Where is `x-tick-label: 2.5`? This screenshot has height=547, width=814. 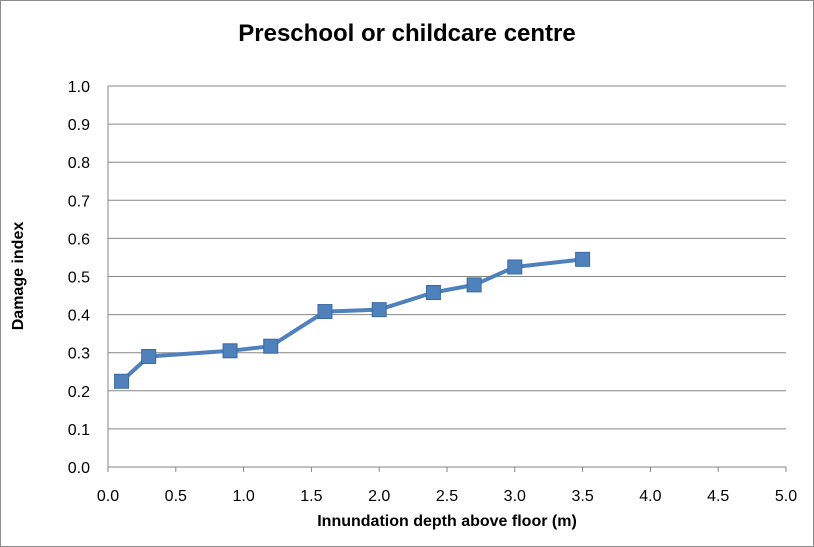
x-tick-label: 2.5 is located at coordinates (447, 496).